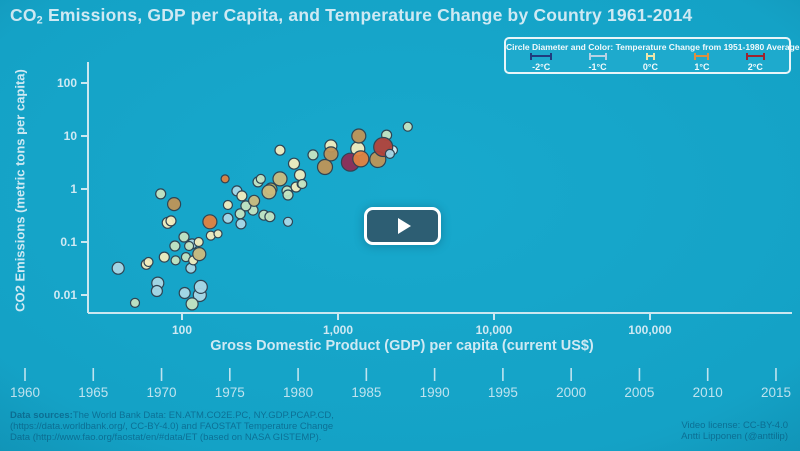 The image size is (800, 451). Describe the element at coordinates (298, 392) in the screenshot. I see `timeline-year-label: 1980` at that location.